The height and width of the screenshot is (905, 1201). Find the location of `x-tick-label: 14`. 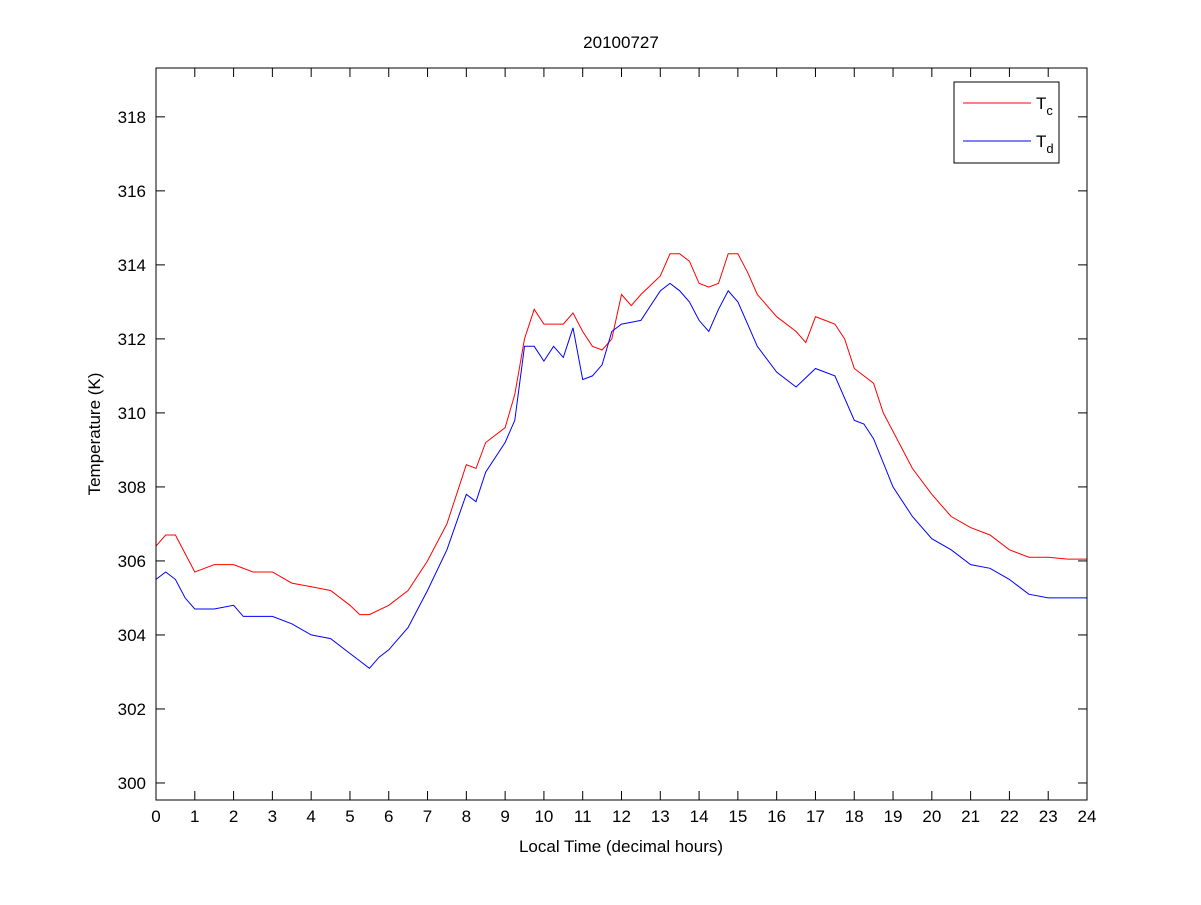

x-tick-label: 14 is located at coordinates (699, 816).